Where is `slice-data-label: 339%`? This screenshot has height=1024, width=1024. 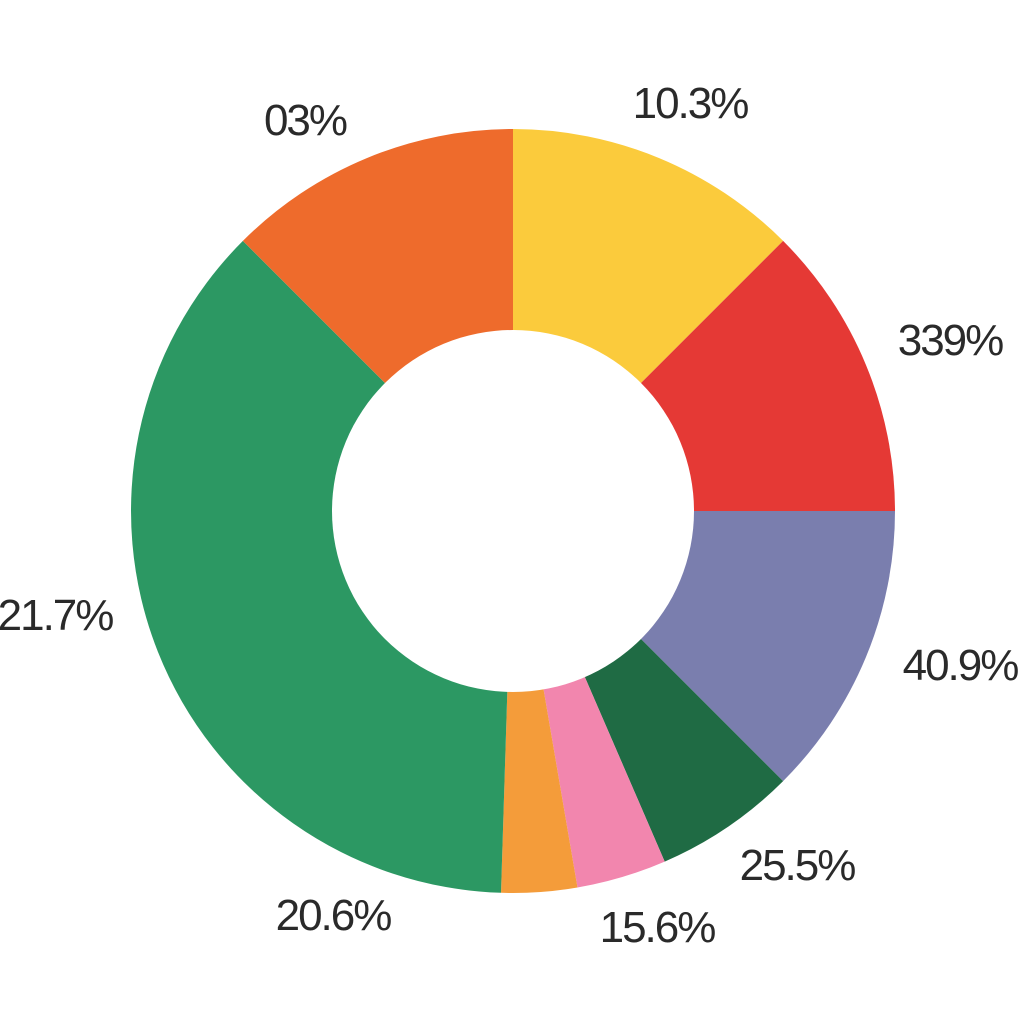
slice-data-label: 339% is located at coordinates (950, 340).